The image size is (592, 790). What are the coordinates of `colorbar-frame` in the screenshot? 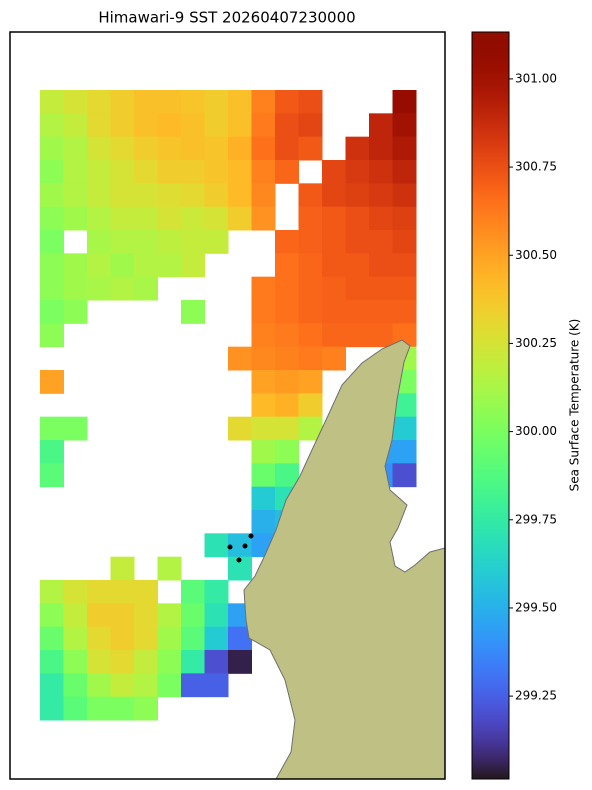 It's located at (490, 405).